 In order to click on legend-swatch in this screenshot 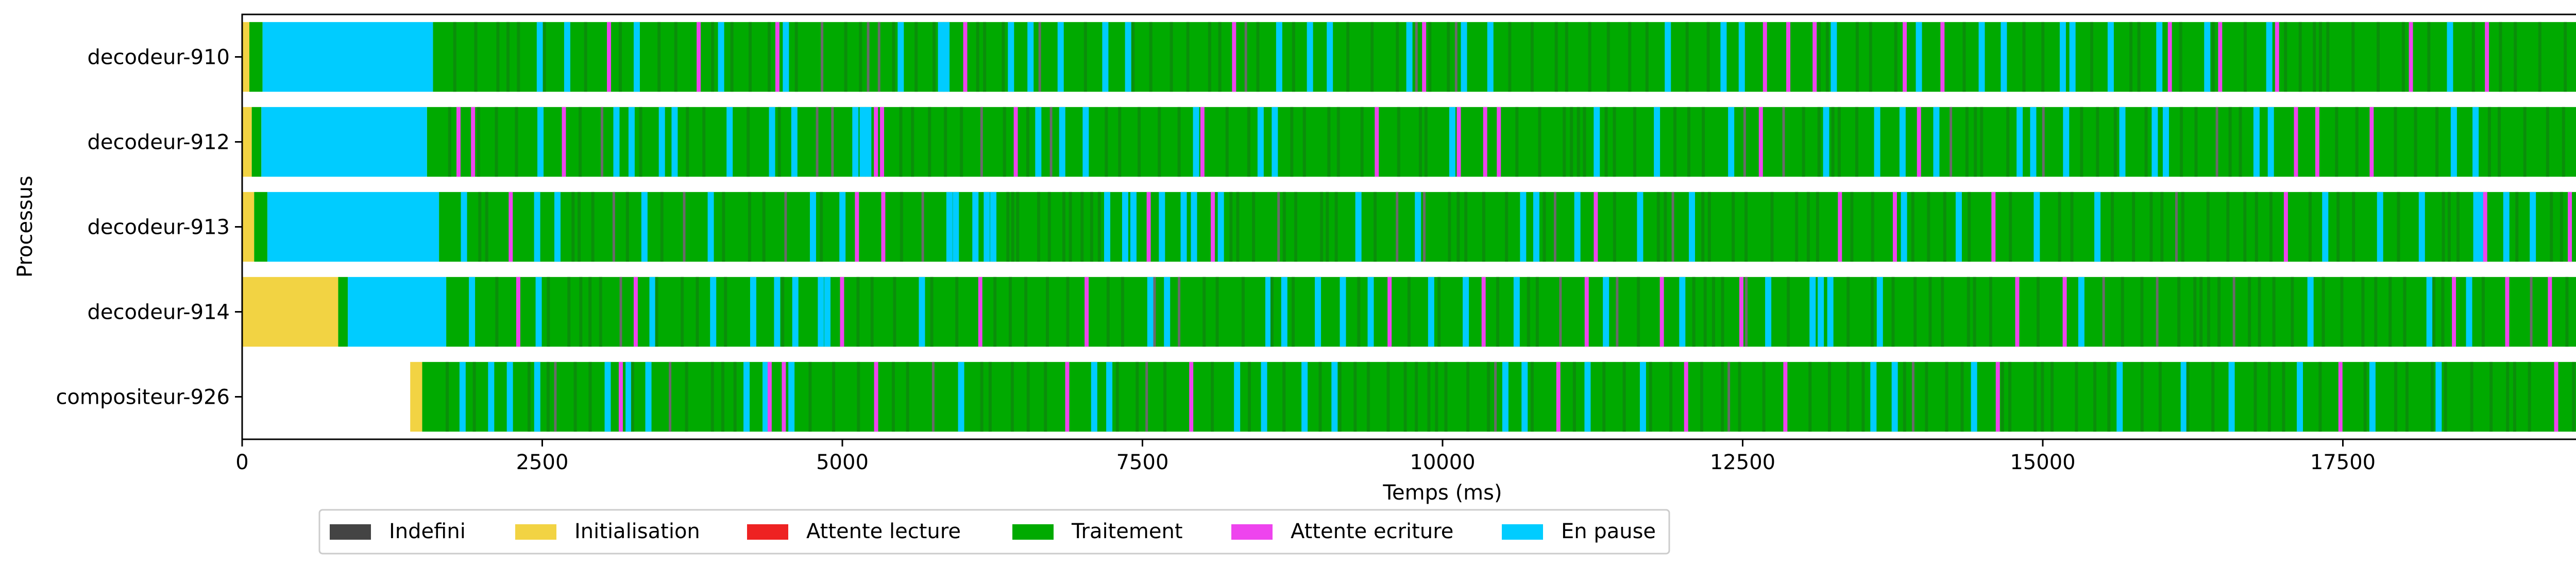, I will do `click(350, 532)`.